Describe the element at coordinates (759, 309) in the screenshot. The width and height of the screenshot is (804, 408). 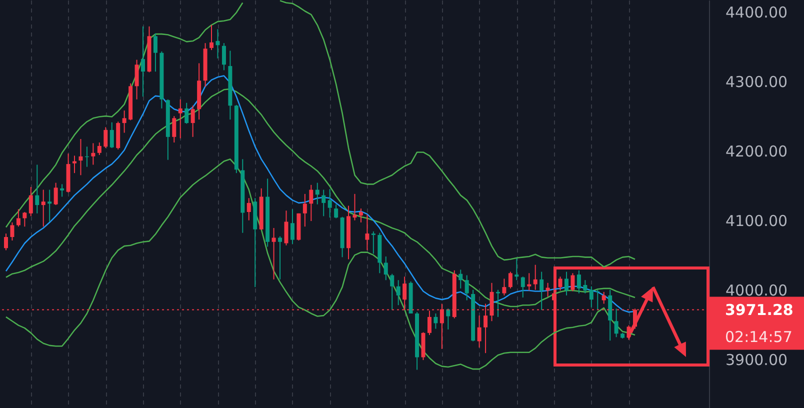
I see `ref-line-label: 3971.28` at that location.